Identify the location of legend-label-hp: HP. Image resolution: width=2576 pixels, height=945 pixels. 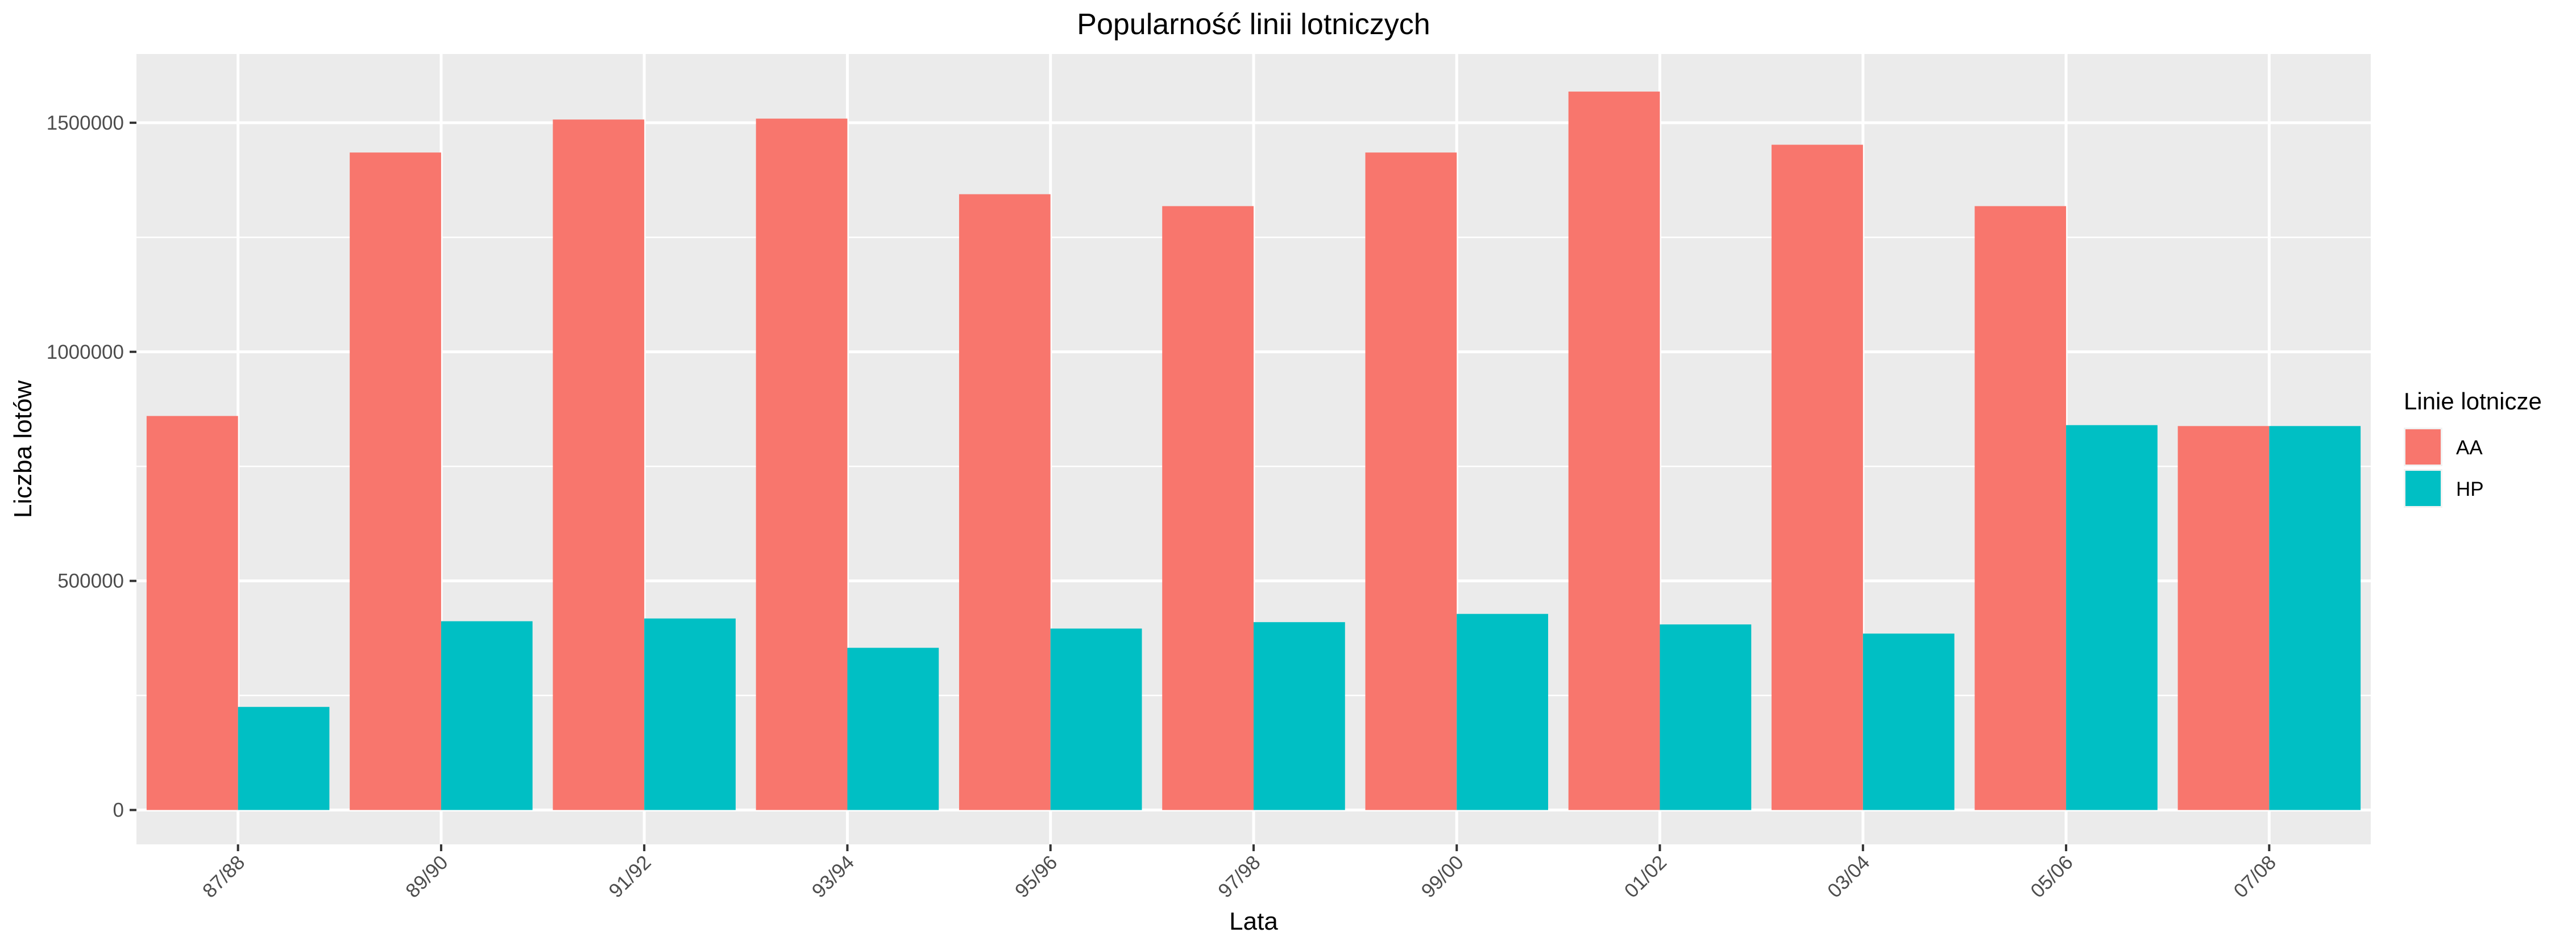
(2470, 489).